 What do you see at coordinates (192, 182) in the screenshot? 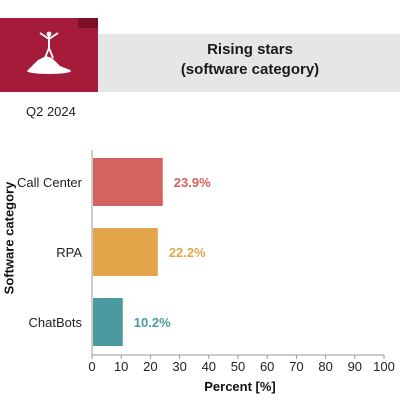
I see `data-label: 23.9%` at bounding box center [192, 182].